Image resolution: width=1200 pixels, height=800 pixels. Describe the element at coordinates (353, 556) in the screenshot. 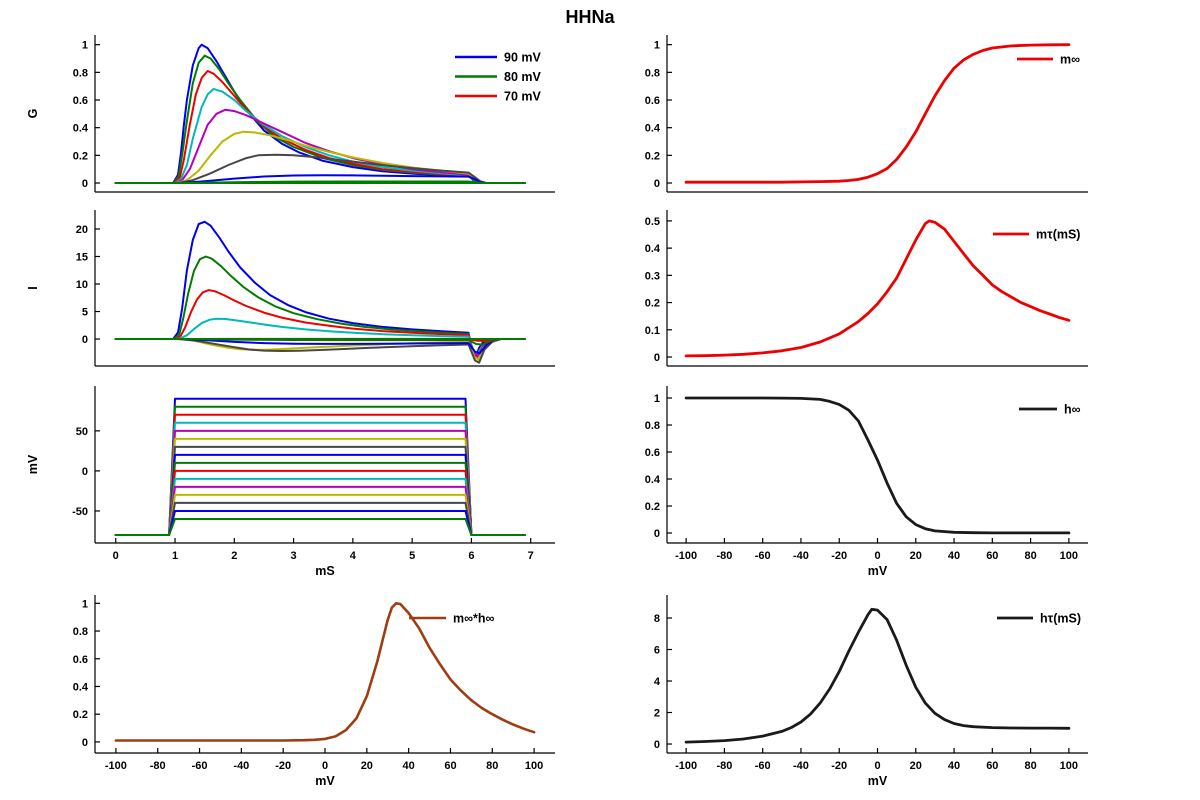

I see `x-tick-label: 4` at that location.